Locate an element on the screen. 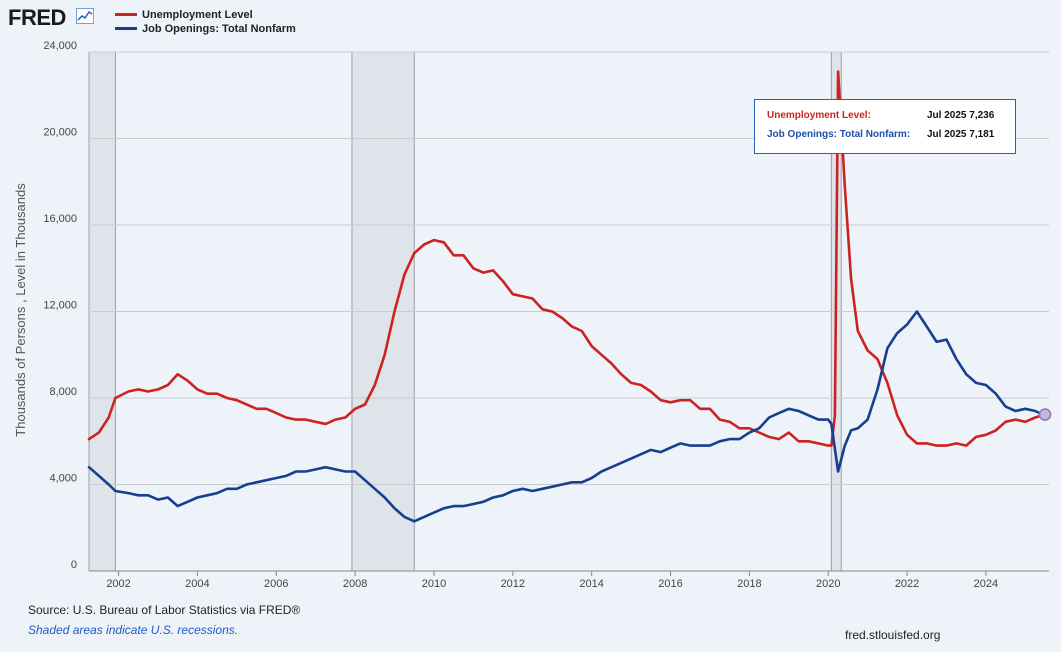 The image size is (1061, 652). tooltip-value-job-openings: Jul 2025 7,181 is located at coordinates (960, 134).